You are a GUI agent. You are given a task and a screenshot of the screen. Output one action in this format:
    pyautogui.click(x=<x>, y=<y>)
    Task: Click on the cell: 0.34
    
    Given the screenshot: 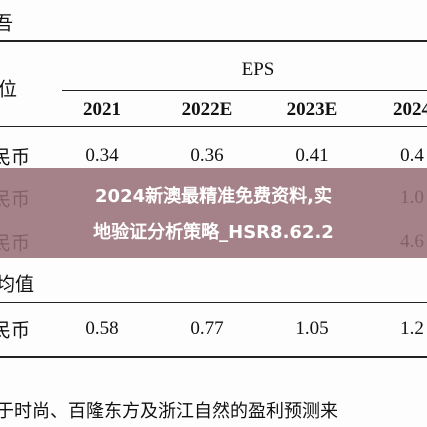 What is the action you would take?
    pyautogui.click(x=102, y=155)
    